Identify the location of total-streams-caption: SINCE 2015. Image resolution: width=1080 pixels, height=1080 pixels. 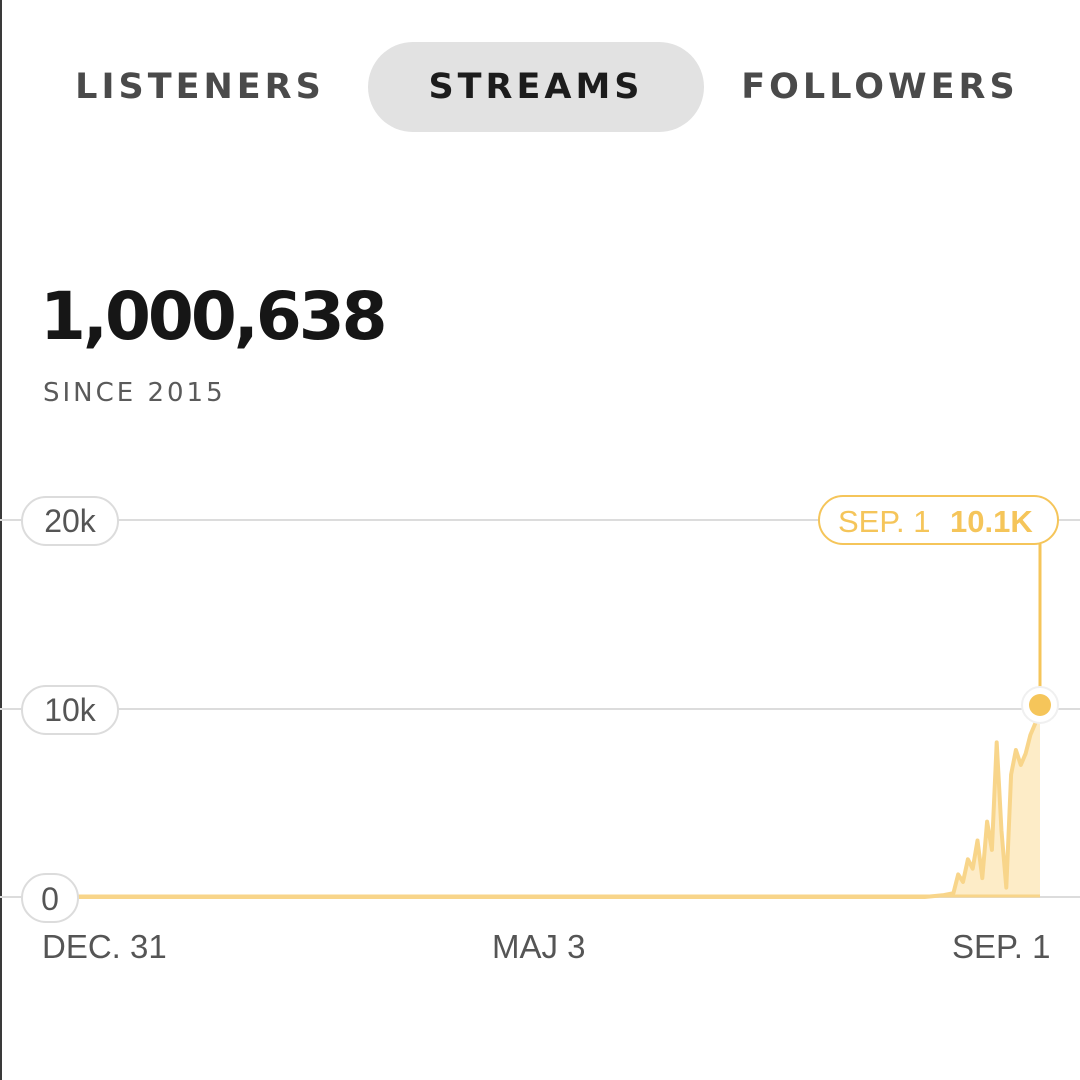
(134, 393).